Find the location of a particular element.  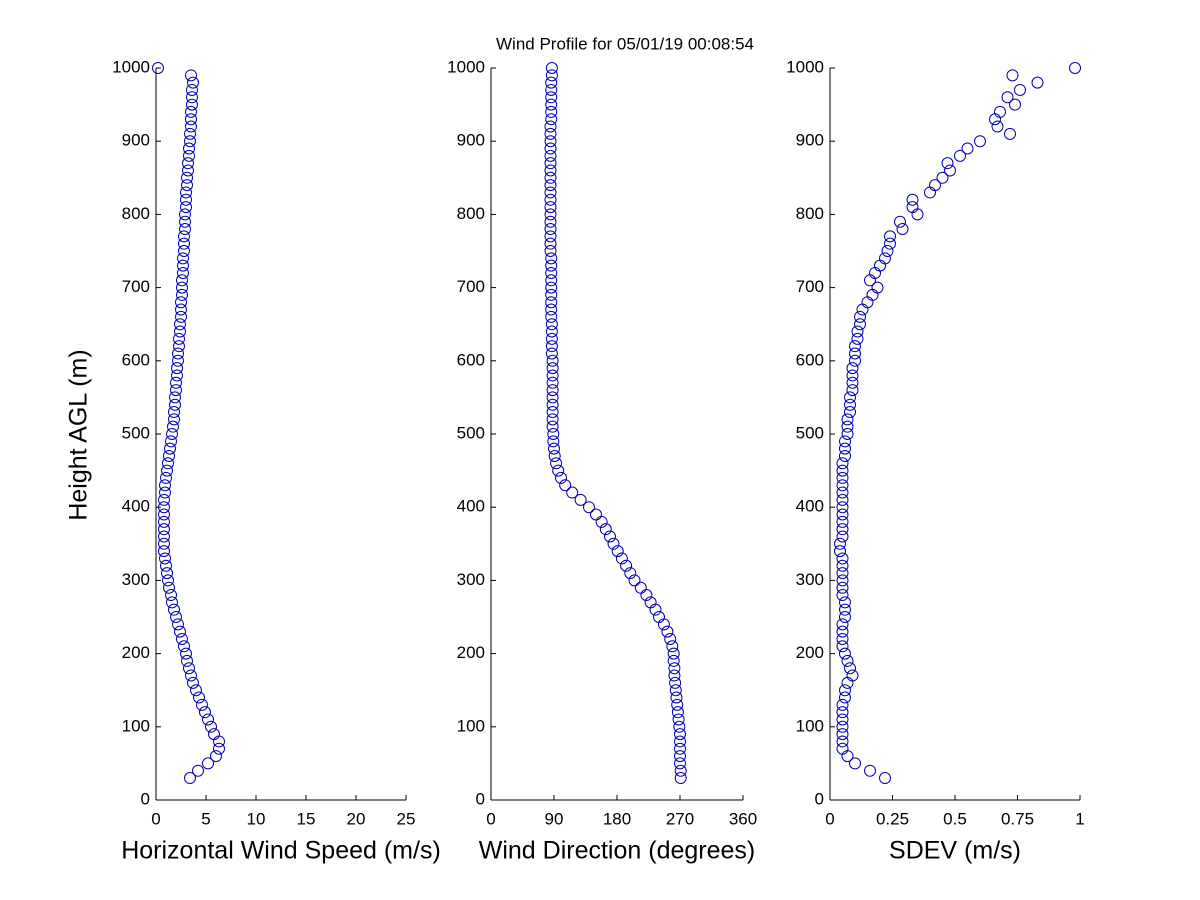

y-tick-label: 600 is located at coordinates (810, 359).